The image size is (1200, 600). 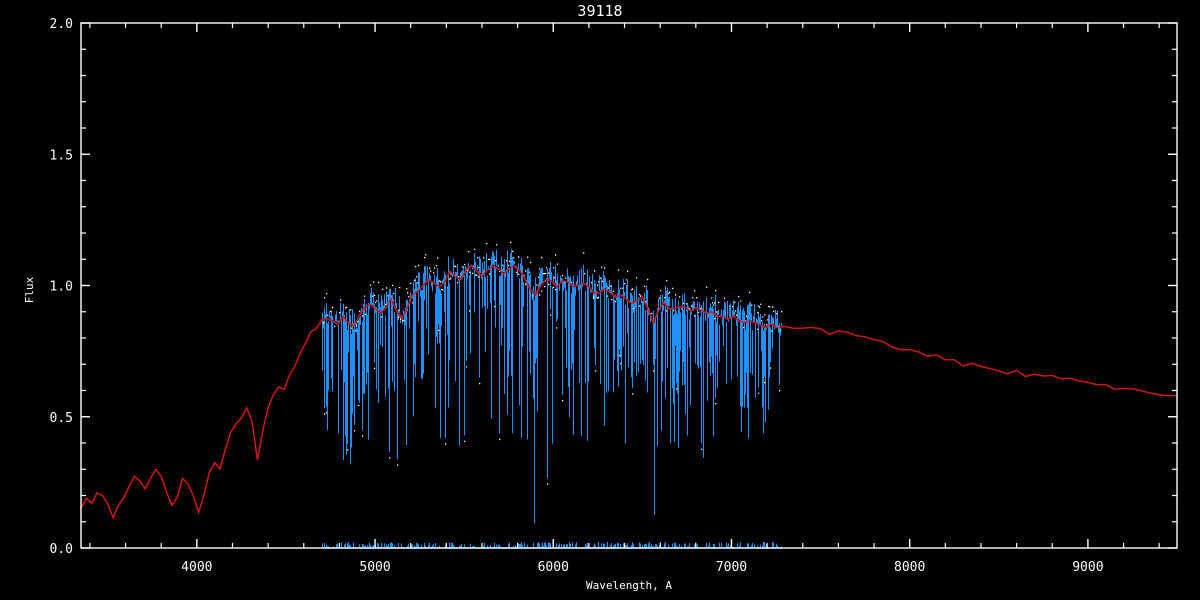 I want to click on y-tick-label: 2.0, so click(x=61, y=24).